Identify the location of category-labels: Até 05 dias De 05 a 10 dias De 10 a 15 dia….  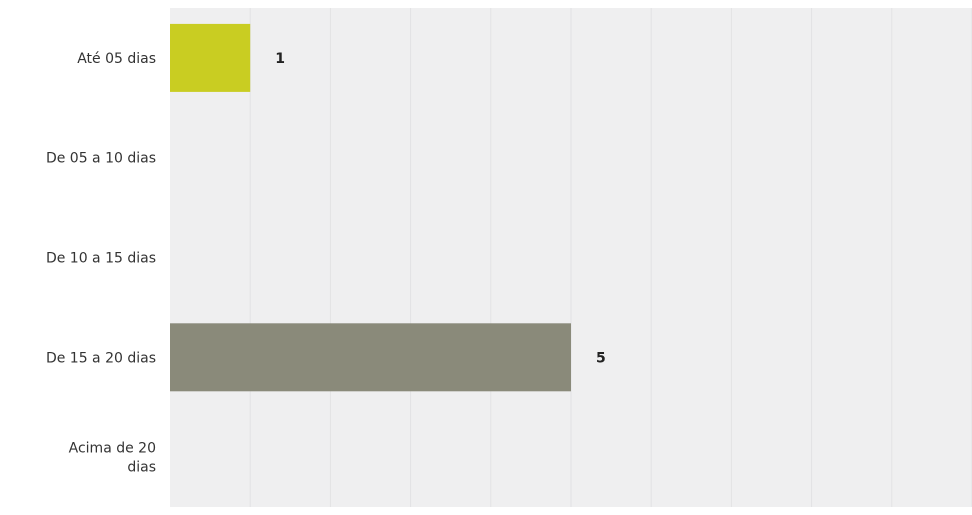
(101, 263).